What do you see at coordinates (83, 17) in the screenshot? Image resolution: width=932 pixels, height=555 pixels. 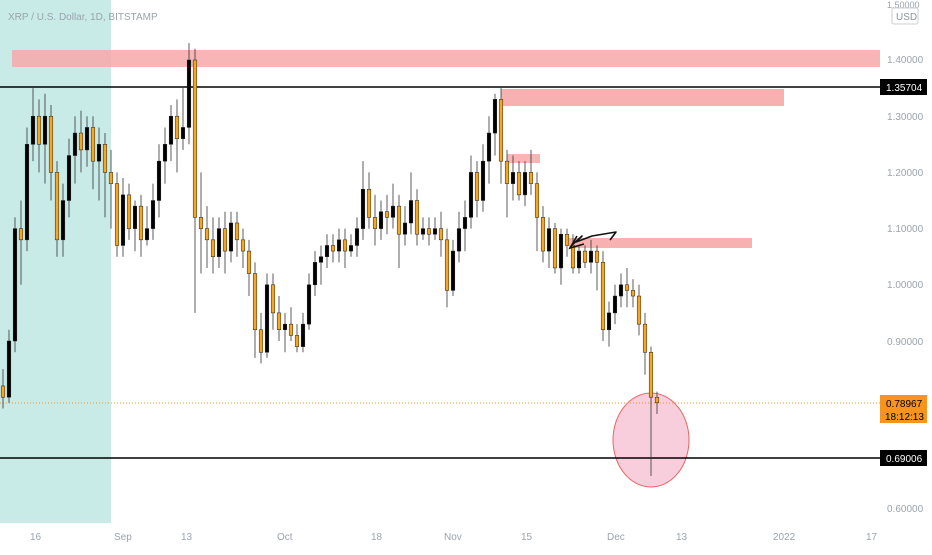 I see `chart-title: XRP / U.S. Dollar, 1D, BITSTAMP` at bounding box center [83, 17].